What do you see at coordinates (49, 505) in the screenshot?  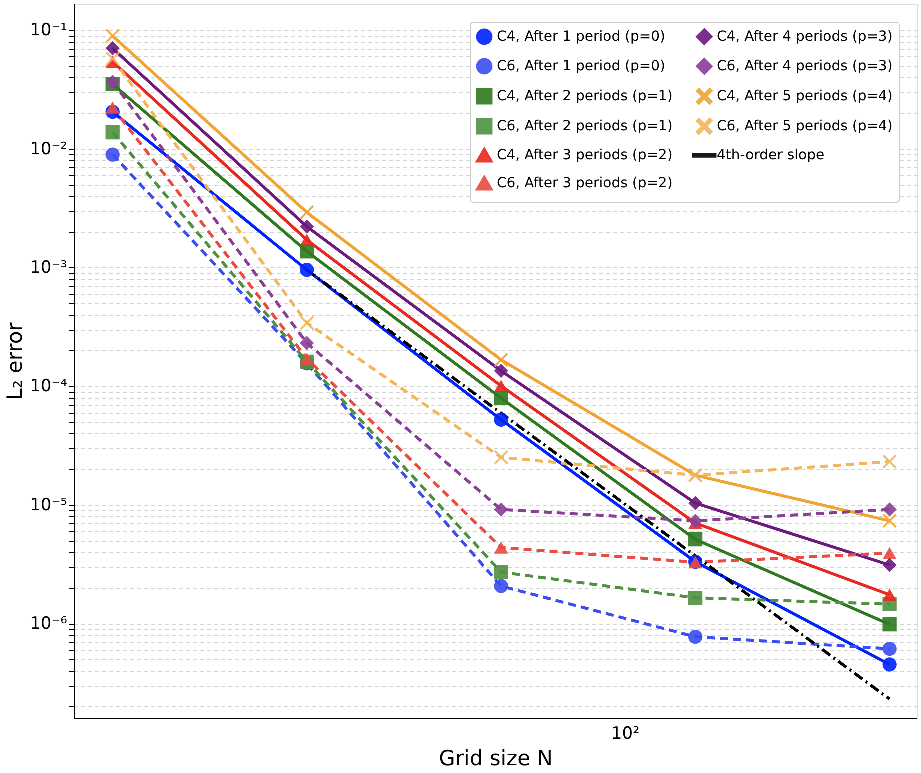 I see `y-tick-label: 10⁻⁵` at bounding box center [49, 505].